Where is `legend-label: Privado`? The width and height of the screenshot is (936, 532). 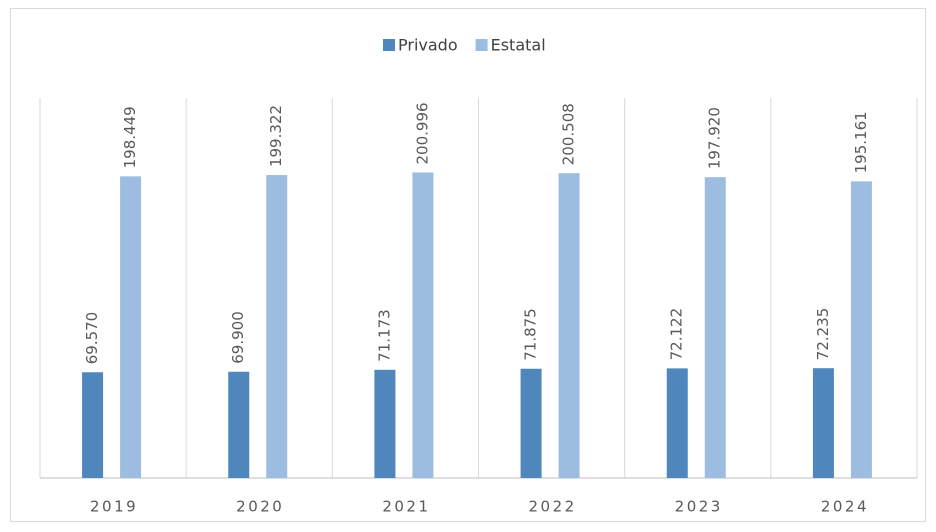 legend-label: Privado is located at coordinates (428, 45).